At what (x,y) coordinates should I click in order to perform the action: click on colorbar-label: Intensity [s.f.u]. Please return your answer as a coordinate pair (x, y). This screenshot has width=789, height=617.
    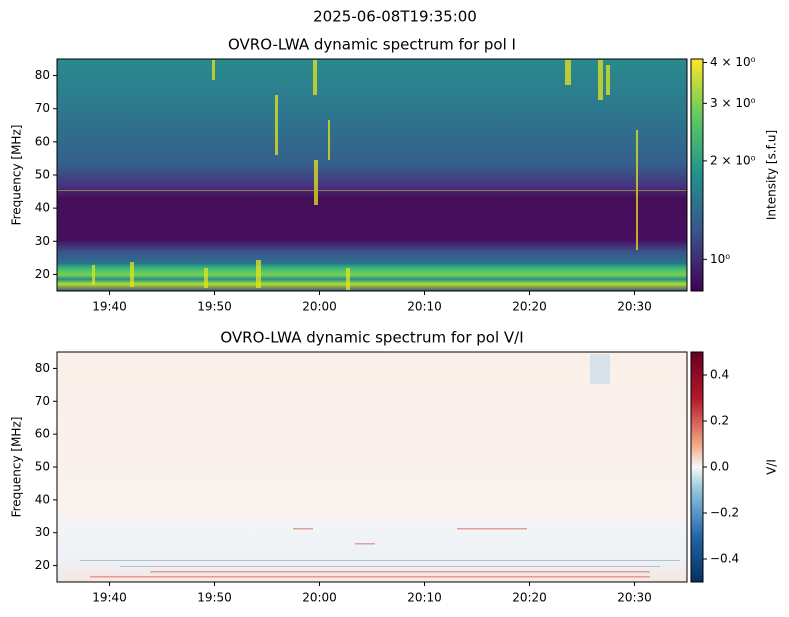
    Looking at the image, I should click on (772, 175).